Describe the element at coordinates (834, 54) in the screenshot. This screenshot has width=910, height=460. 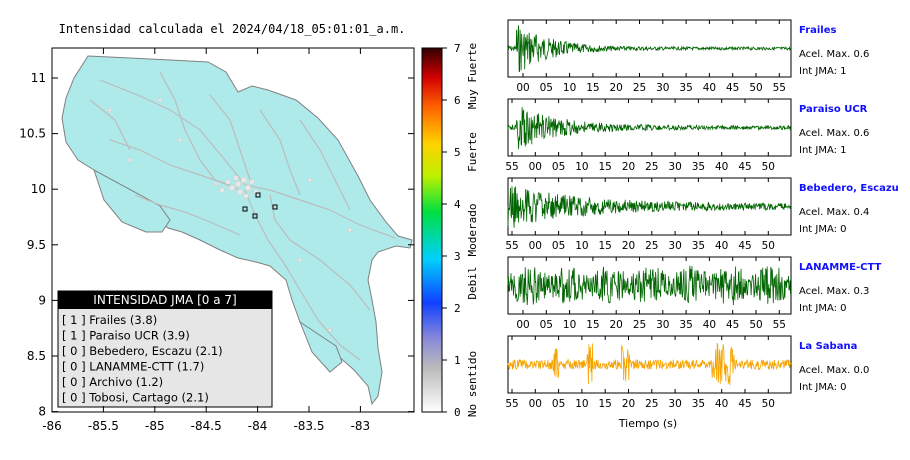
I see `station-accel: Acel. Max. 0.6` at that location.